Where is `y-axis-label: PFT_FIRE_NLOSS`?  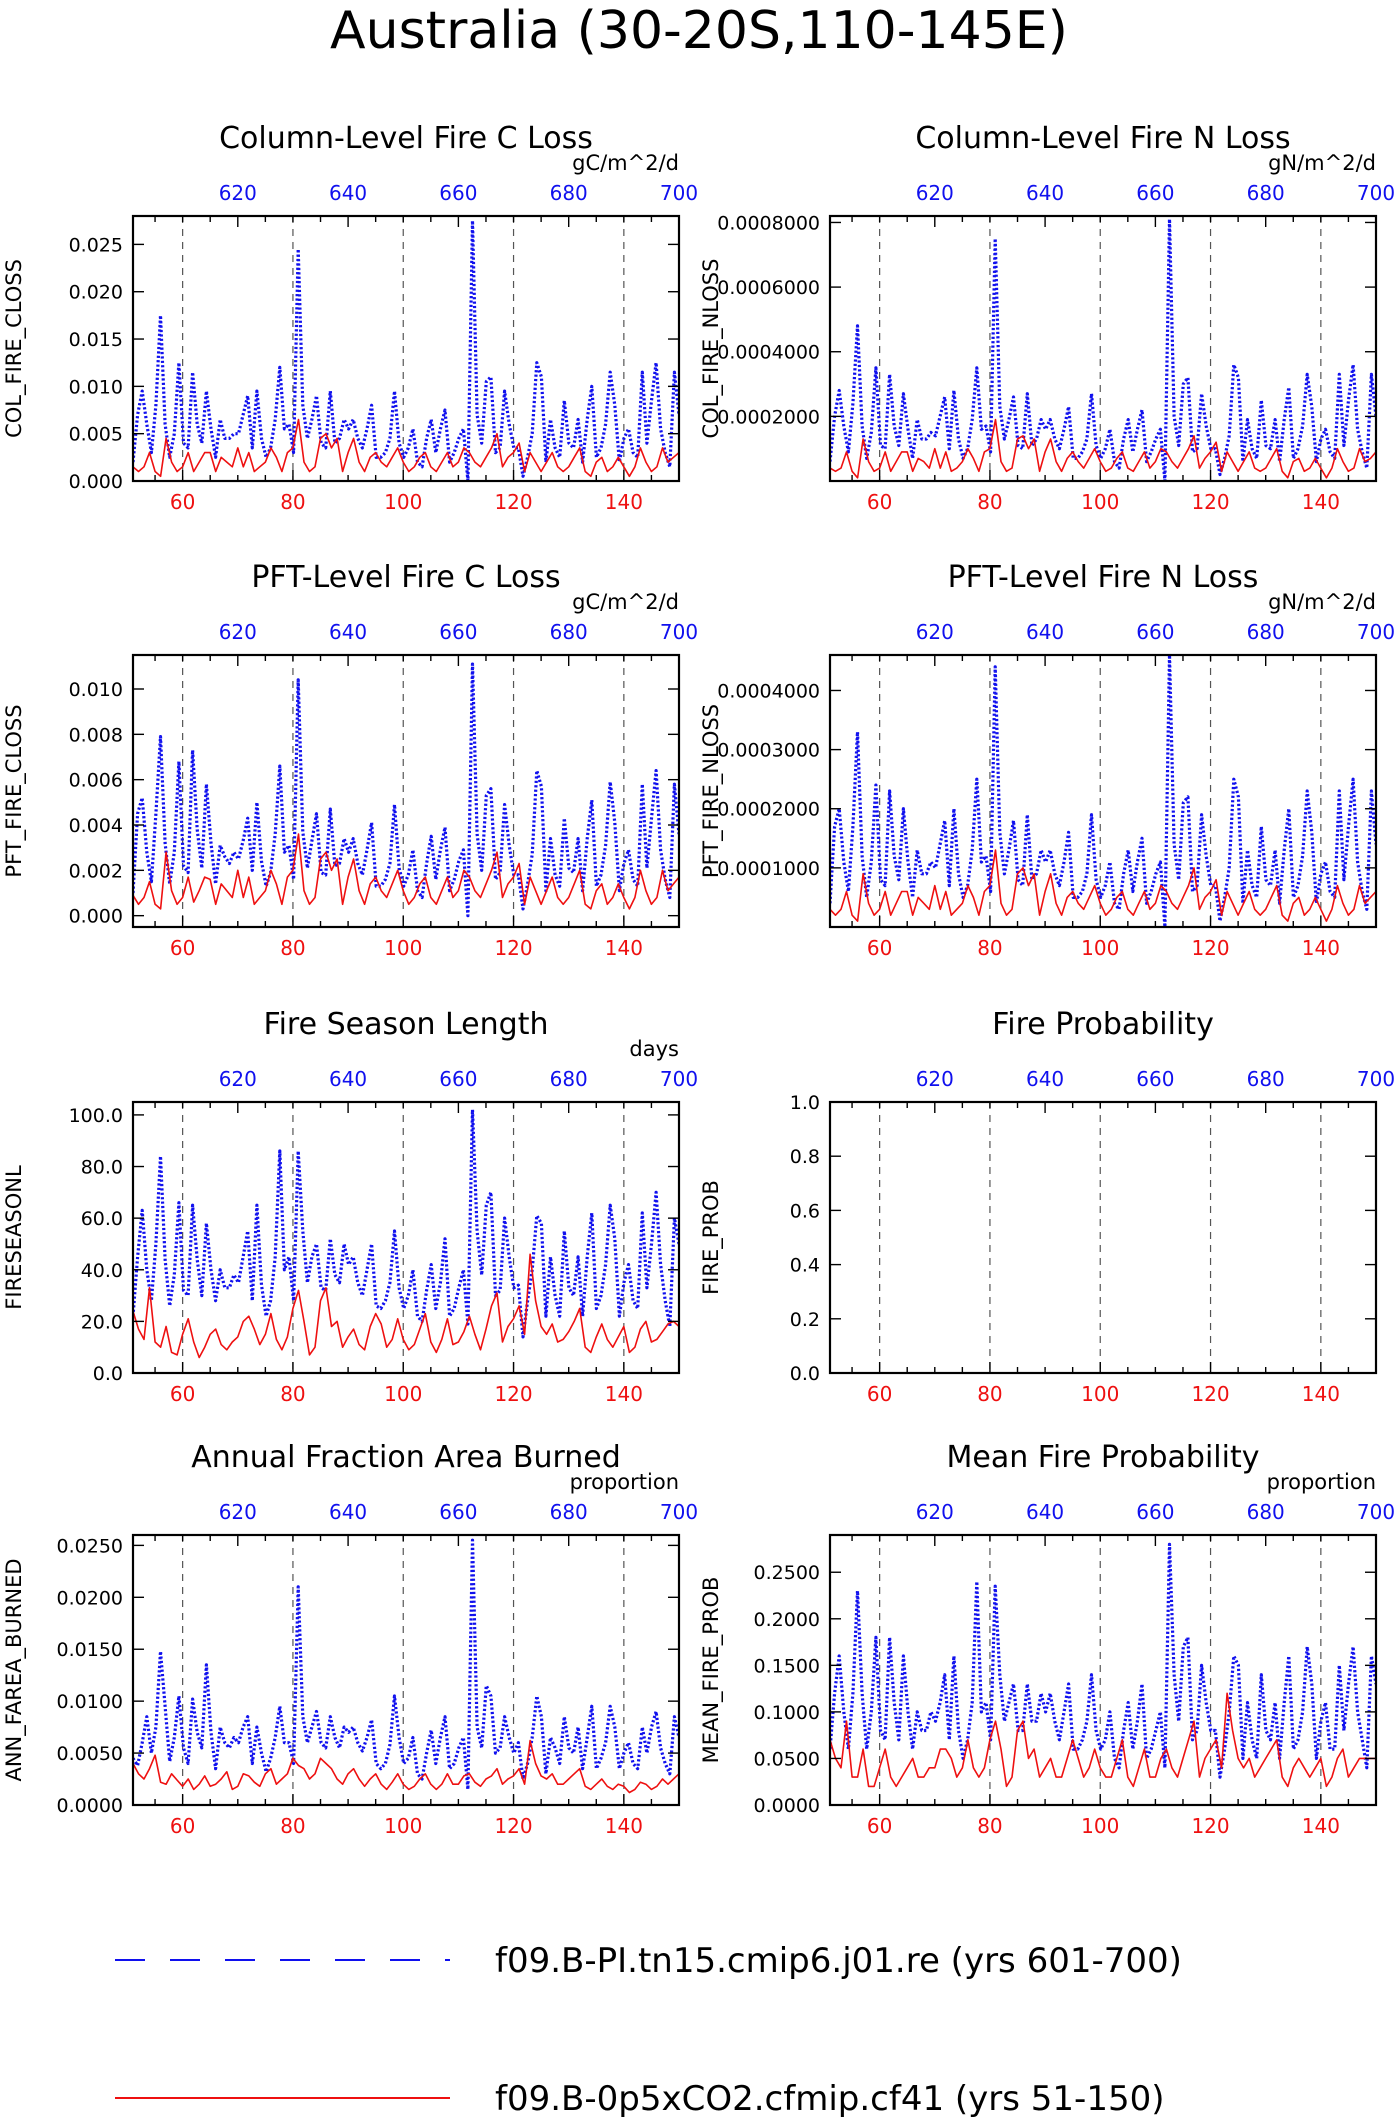 y-axis-label: PFT_FIRE_NLOSS is located at coordinates (711, 791).